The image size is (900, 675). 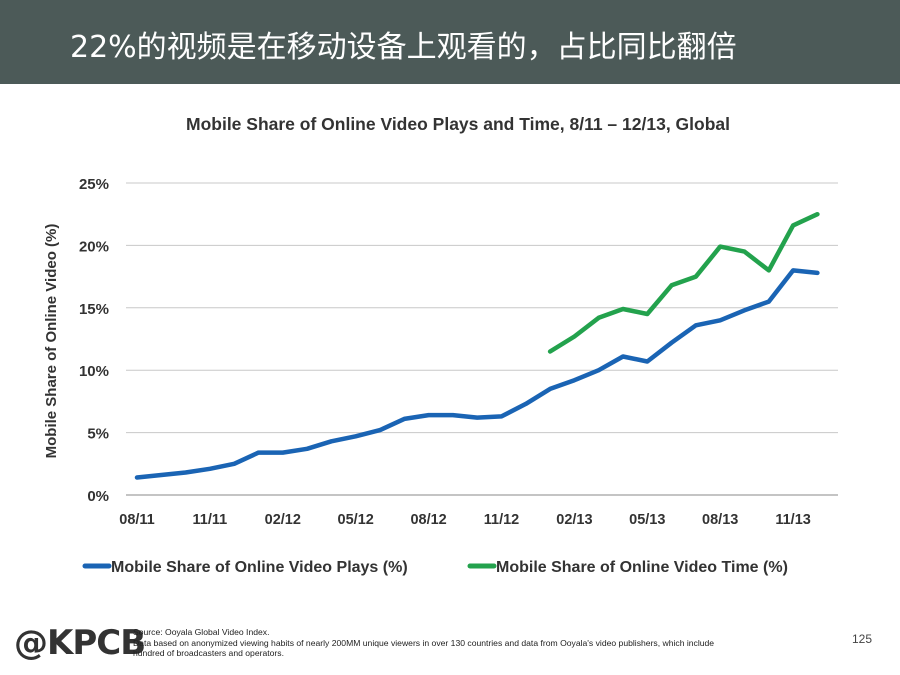 I want to click on y-tick-label: 20%, so click(x=94, y=246).